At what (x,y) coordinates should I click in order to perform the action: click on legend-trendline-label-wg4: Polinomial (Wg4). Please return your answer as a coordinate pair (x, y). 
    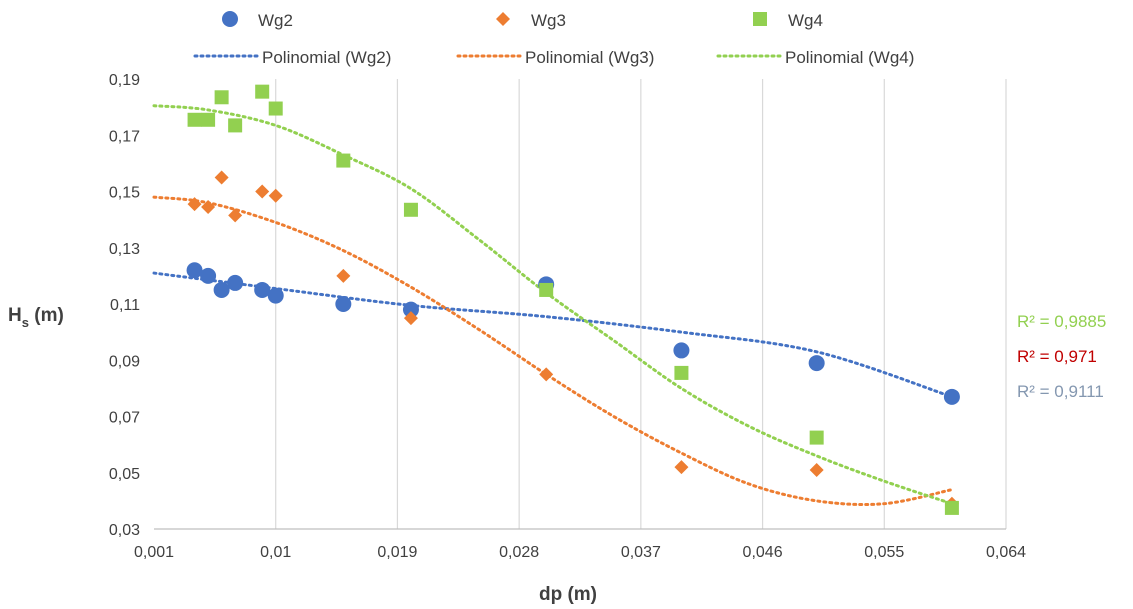
    Looking at the image, I should click on (849, 57).